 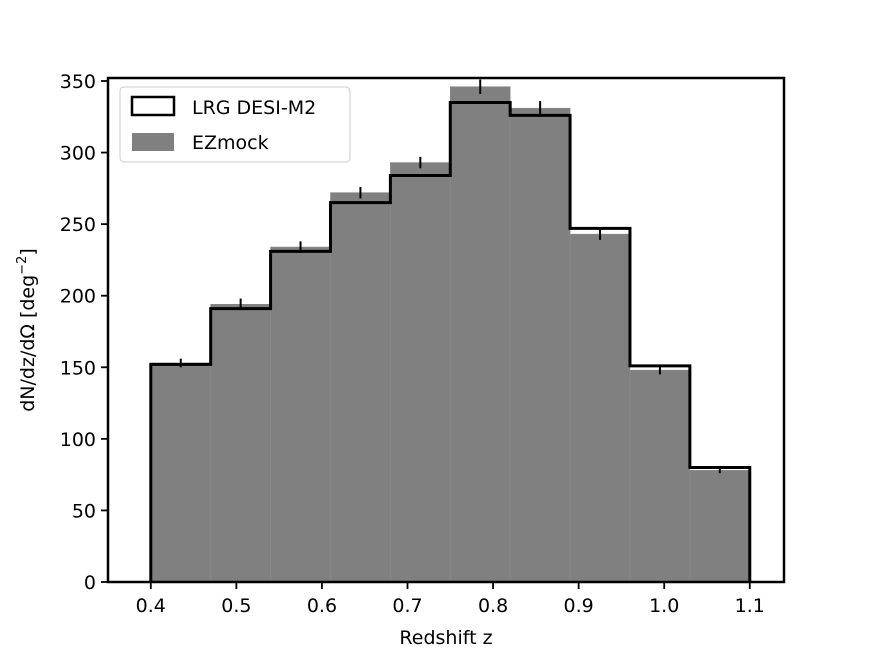 What do you see at coordinates (750, 606) in the screenshot?
I see `x-tick-label: 1.1` at bounding box center [750, 606].